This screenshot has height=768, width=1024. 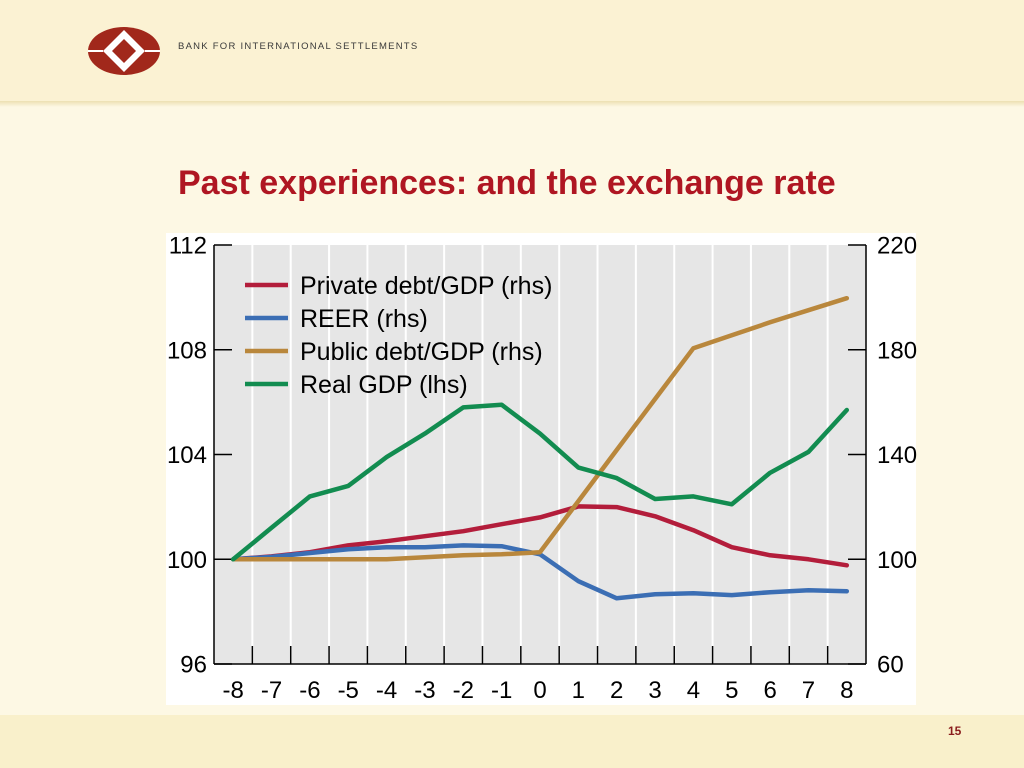 I want to click on bis-logo-icon, so click(x=124, y=51).